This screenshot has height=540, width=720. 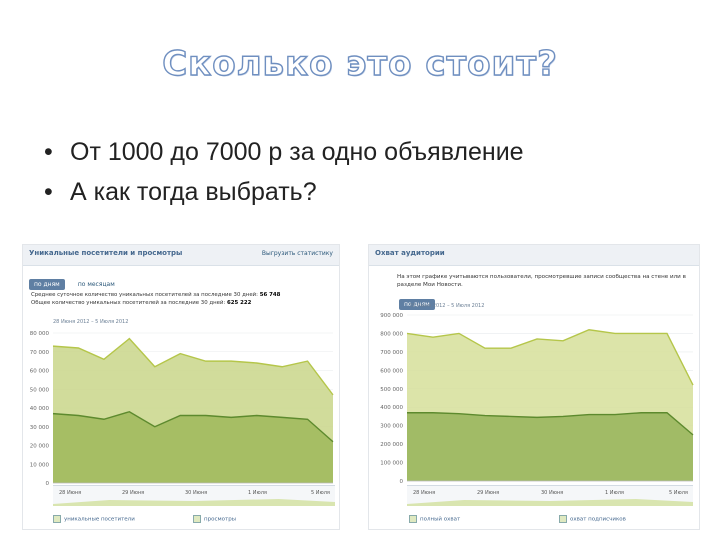 What do you see at coordinates (220, 519) in the screenshot?
I see `legend-label: просмотры` at bounding box center [220, 519].